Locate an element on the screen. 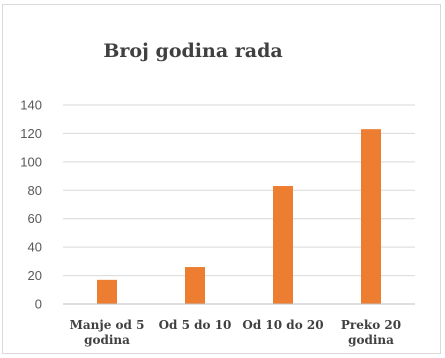 The image size is (445, 358). y-tick-label: 40 is located at coordinates (35, 247).